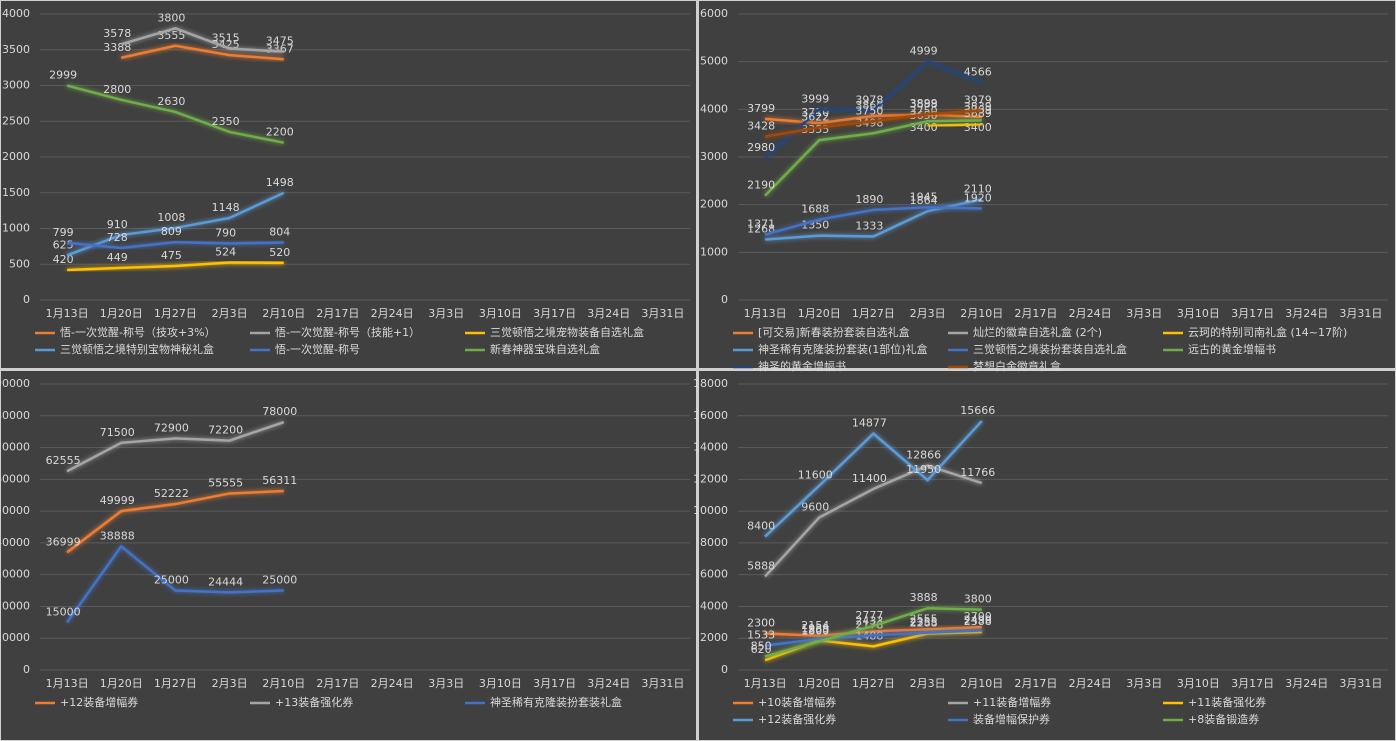 The width and height of the screenshot is (1396, 741). What do you see at coordinates (117, 33) in the screenshot?
I see `data-label: 3578` at bounding box center [117, 33].